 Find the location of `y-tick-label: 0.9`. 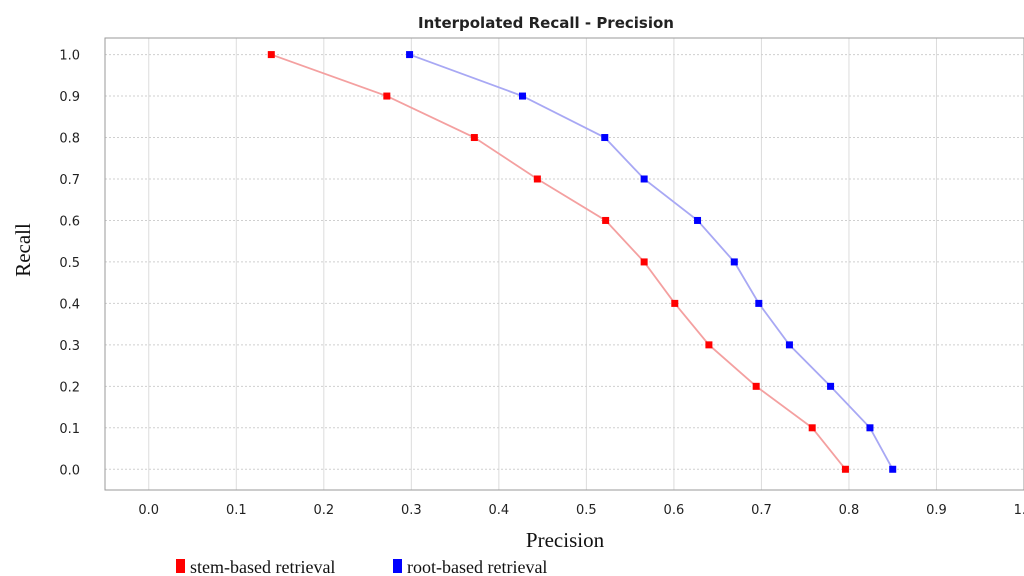

y-tick-label: 0.9 is located at coordinates (69, 97).